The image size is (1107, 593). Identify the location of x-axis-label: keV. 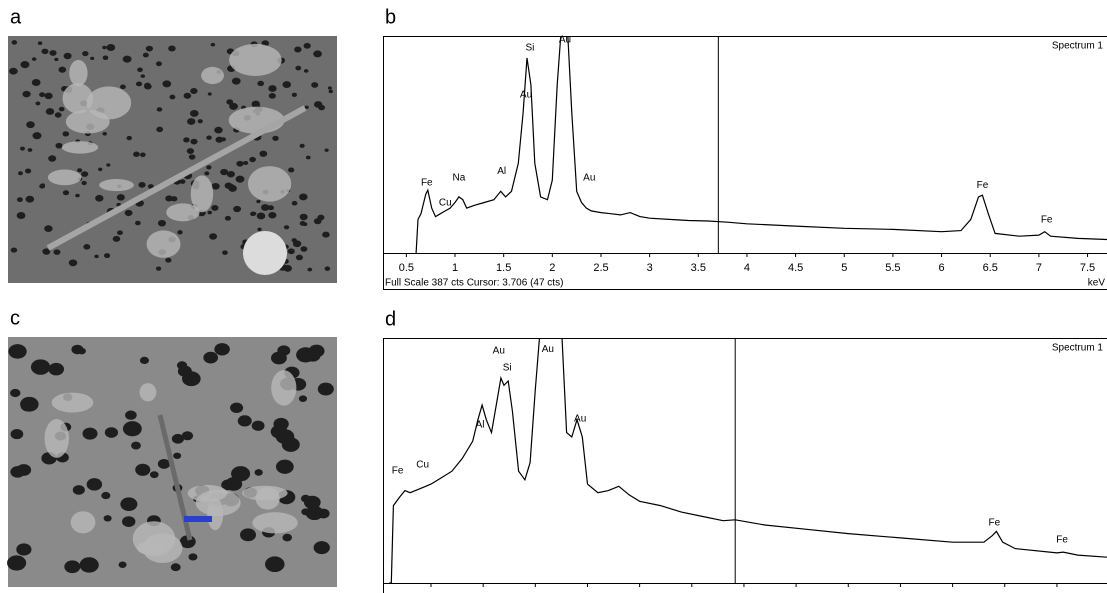
(1097, 283).